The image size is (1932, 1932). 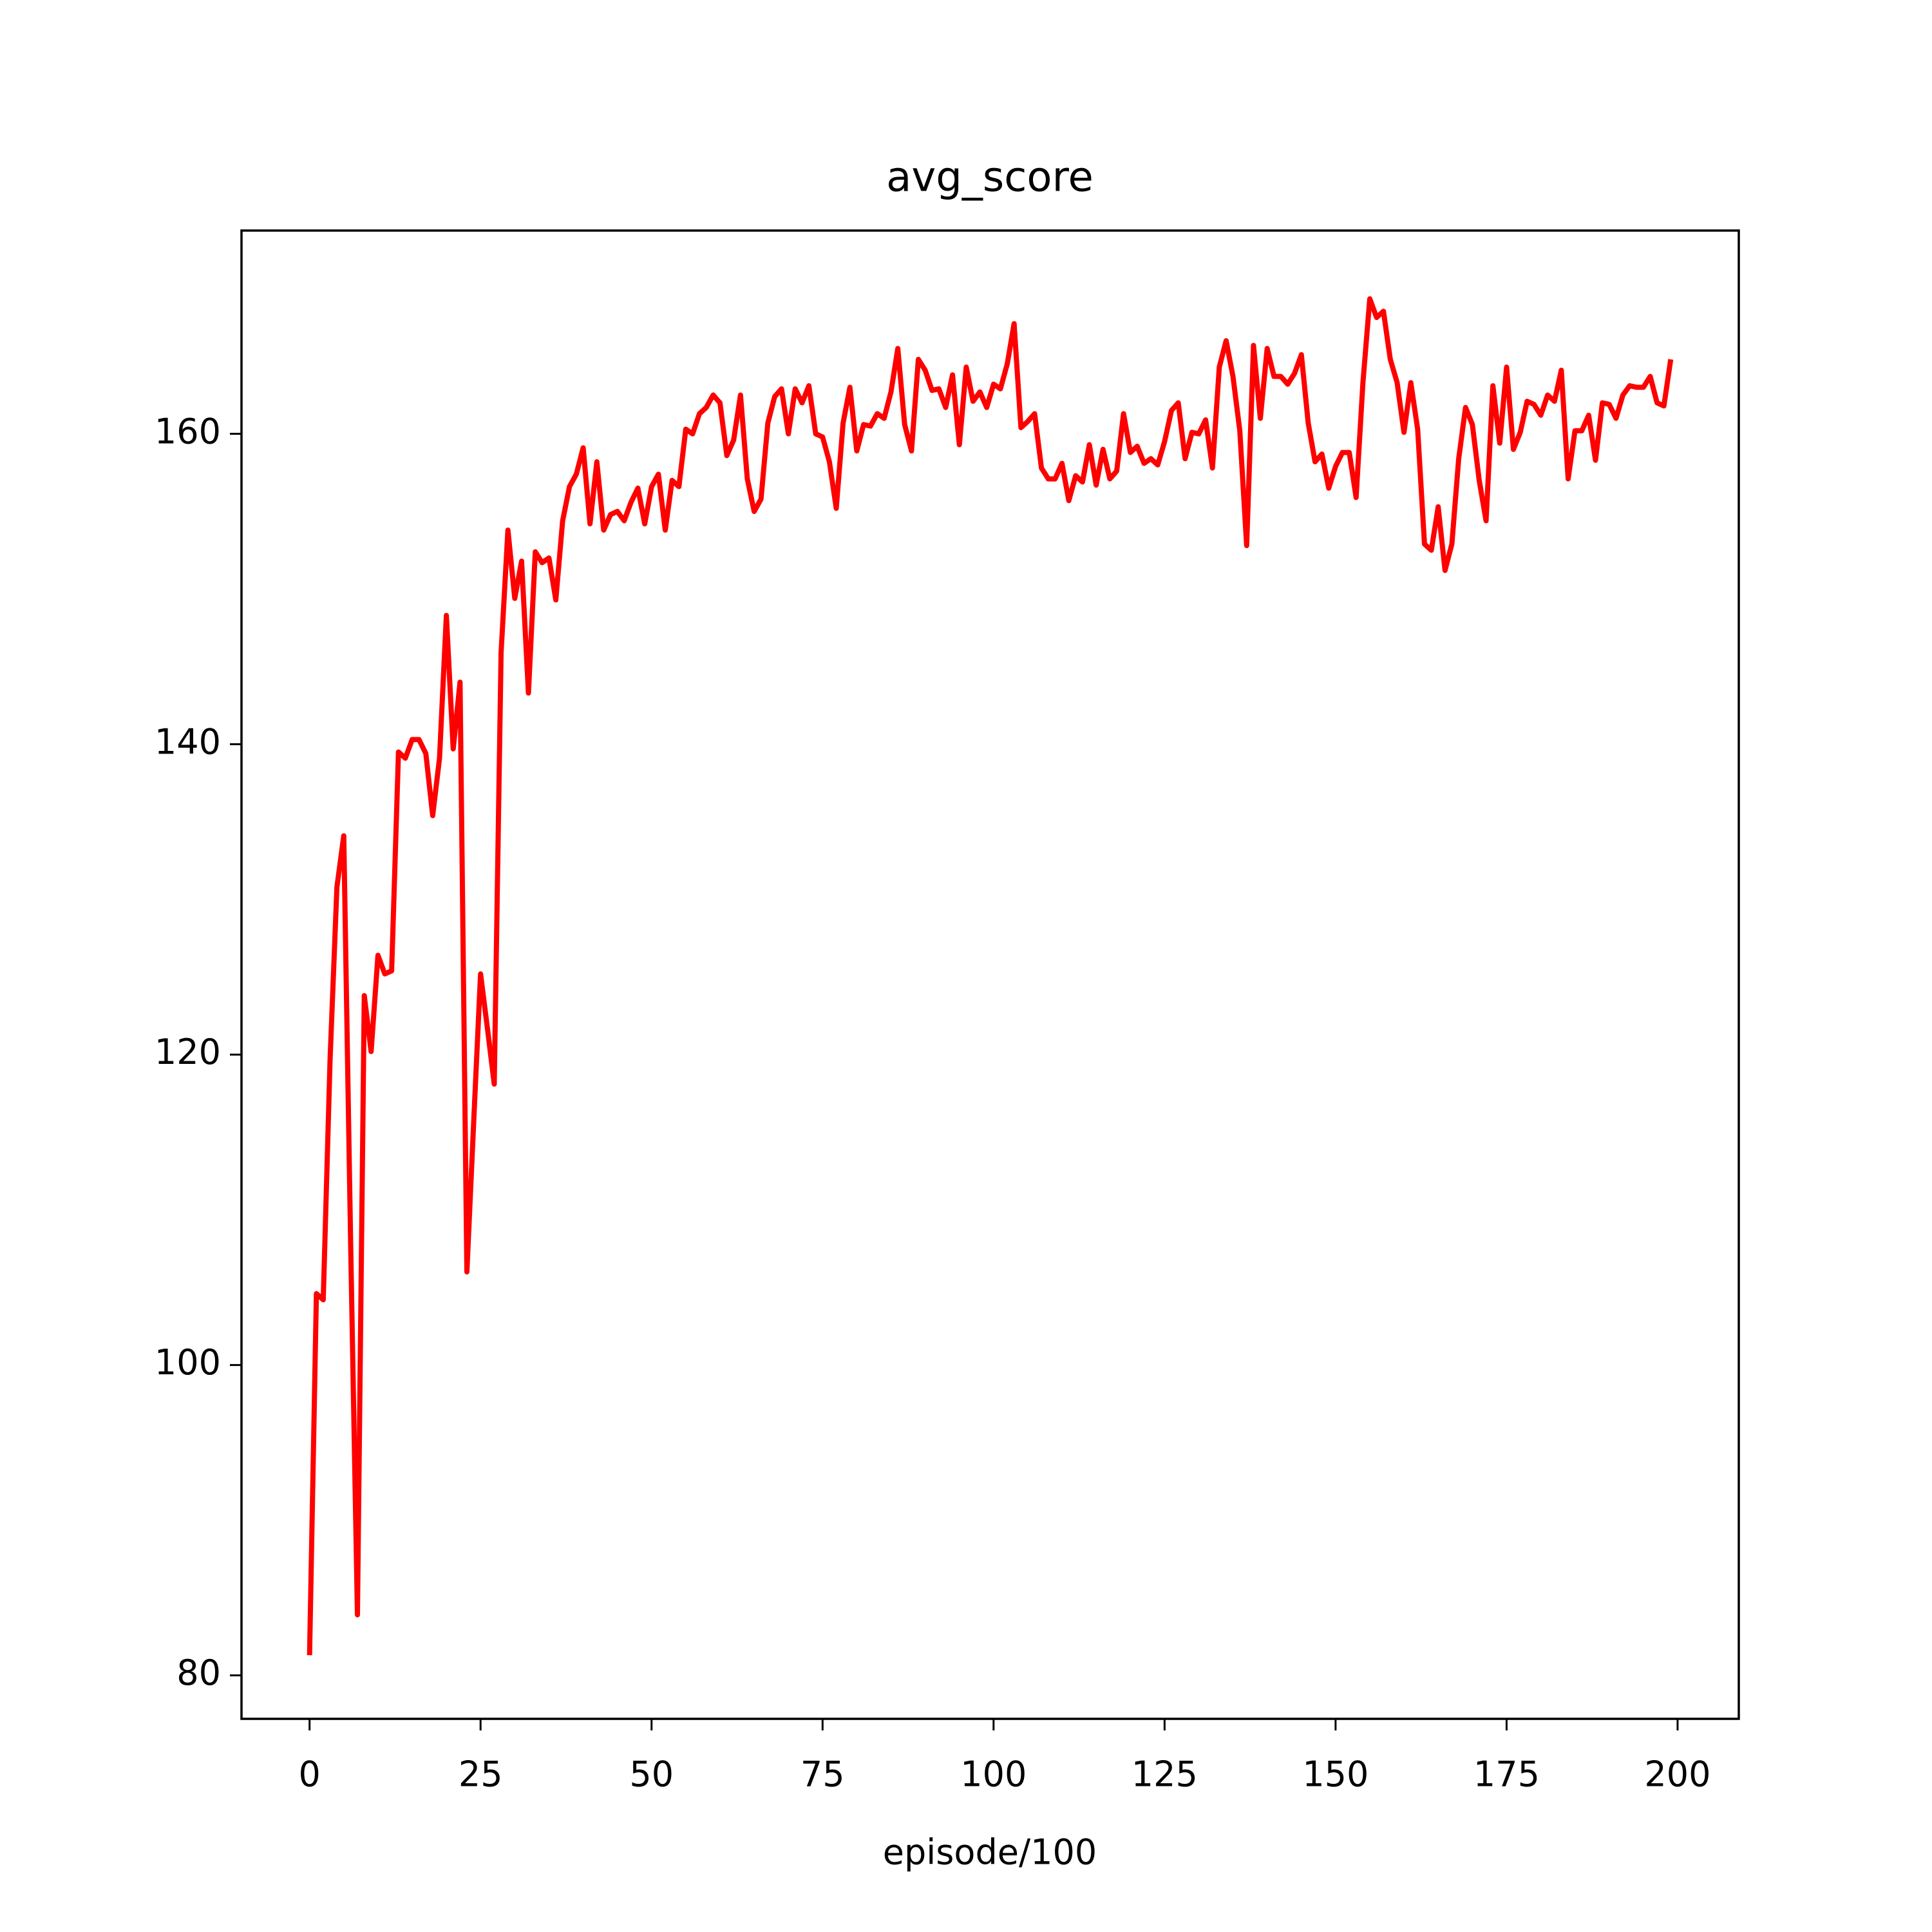 What do you see at coordinates (1165, 1774) in the screenshot?
I see `x-tick-label: 125` at bounding box center [1165, 1774].